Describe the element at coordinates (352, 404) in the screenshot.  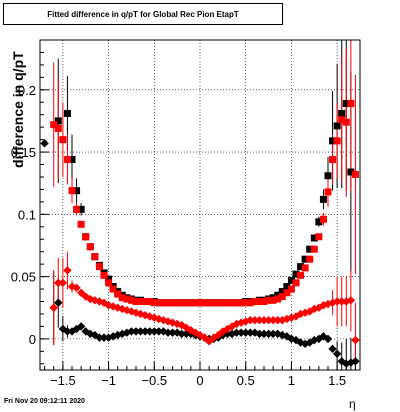
I see `x-axis-label: η` at that location.